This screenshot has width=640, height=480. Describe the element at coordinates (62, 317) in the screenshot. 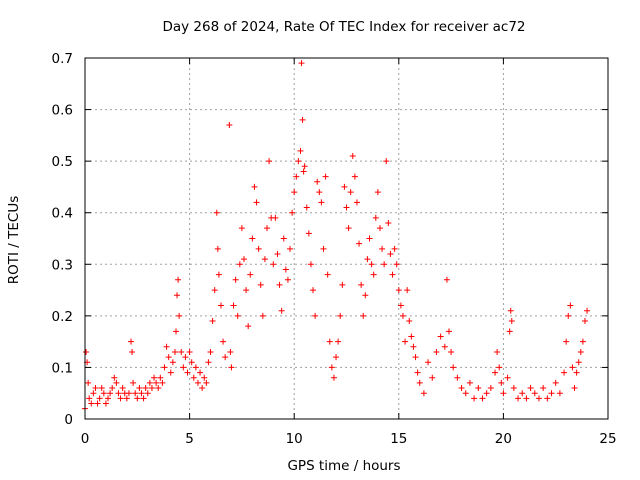

I see `y-tick-label: 0.2` at that location.